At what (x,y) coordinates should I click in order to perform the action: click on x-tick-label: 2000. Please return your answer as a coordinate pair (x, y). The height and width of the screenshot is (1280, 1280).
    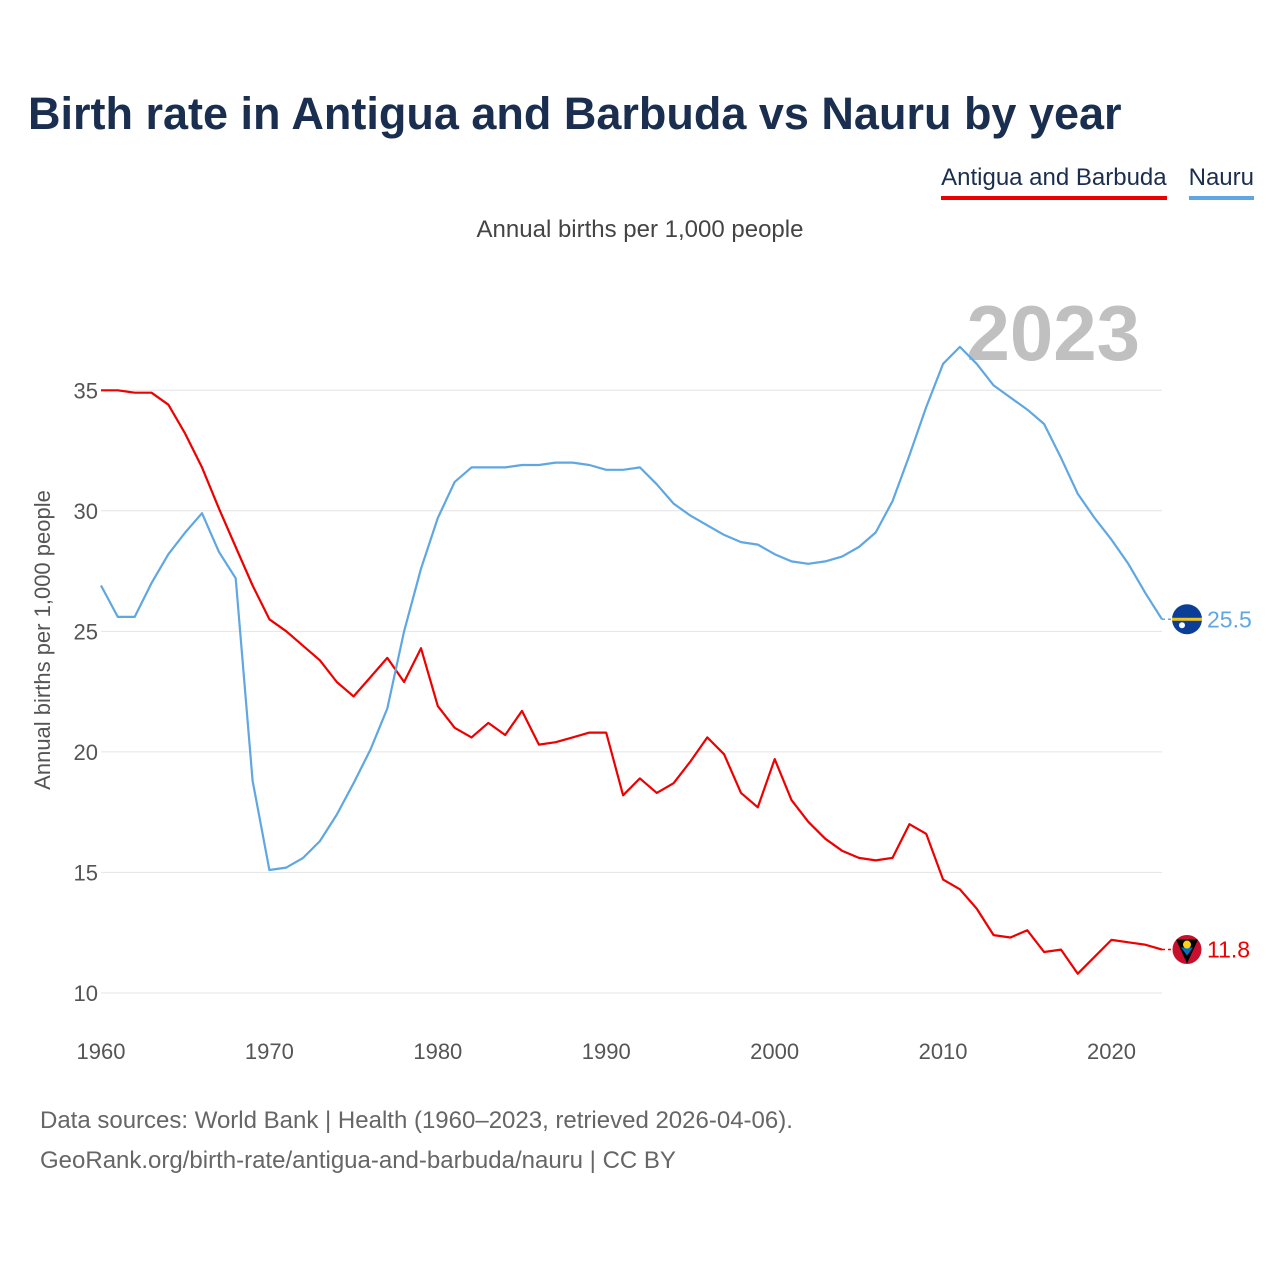
    Looking at the image, I should click on (774, 1051).